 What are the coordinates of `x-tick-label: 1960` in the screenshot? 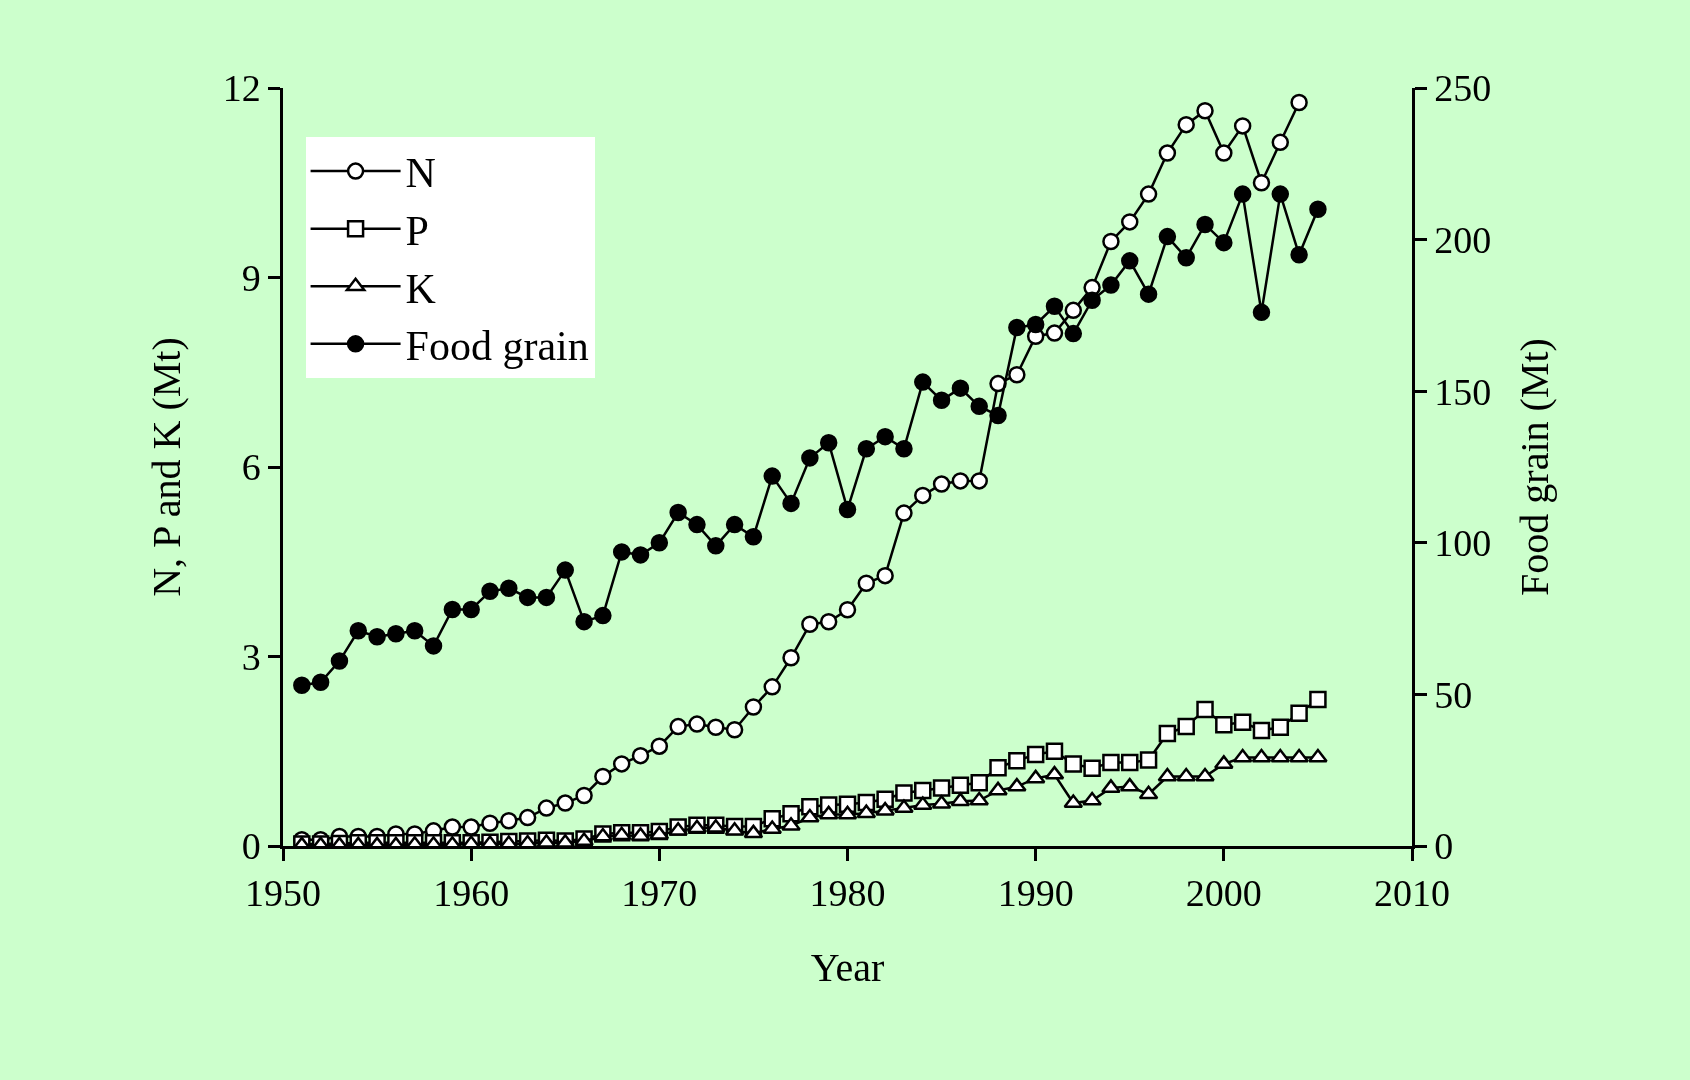 It's located at (471, 893).